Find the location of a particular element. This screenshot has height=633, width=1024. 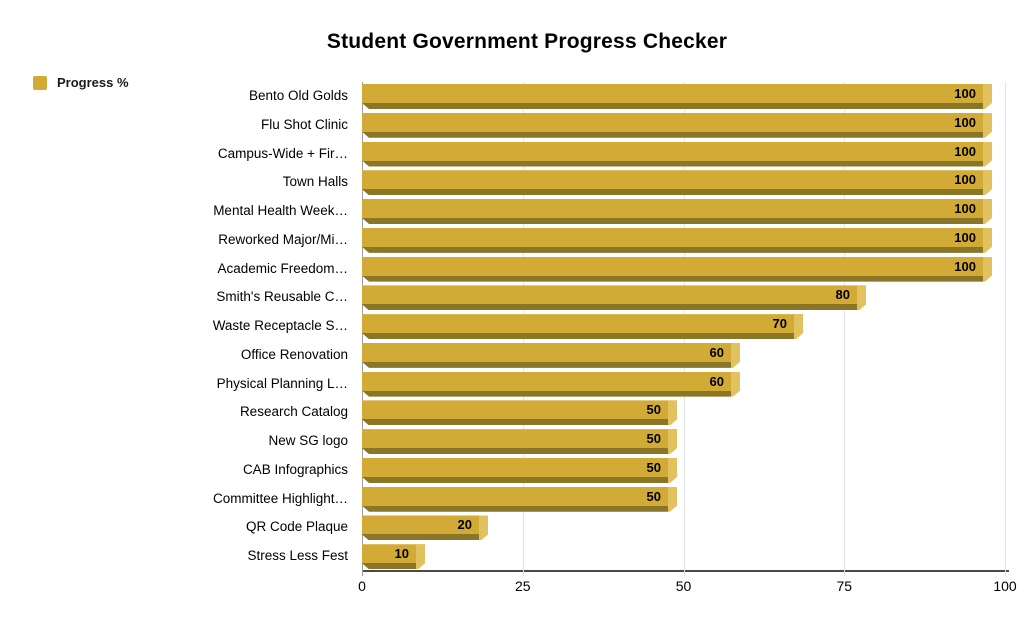

bar-new-sg-logo: 50 is located at coordinates (519, 441).